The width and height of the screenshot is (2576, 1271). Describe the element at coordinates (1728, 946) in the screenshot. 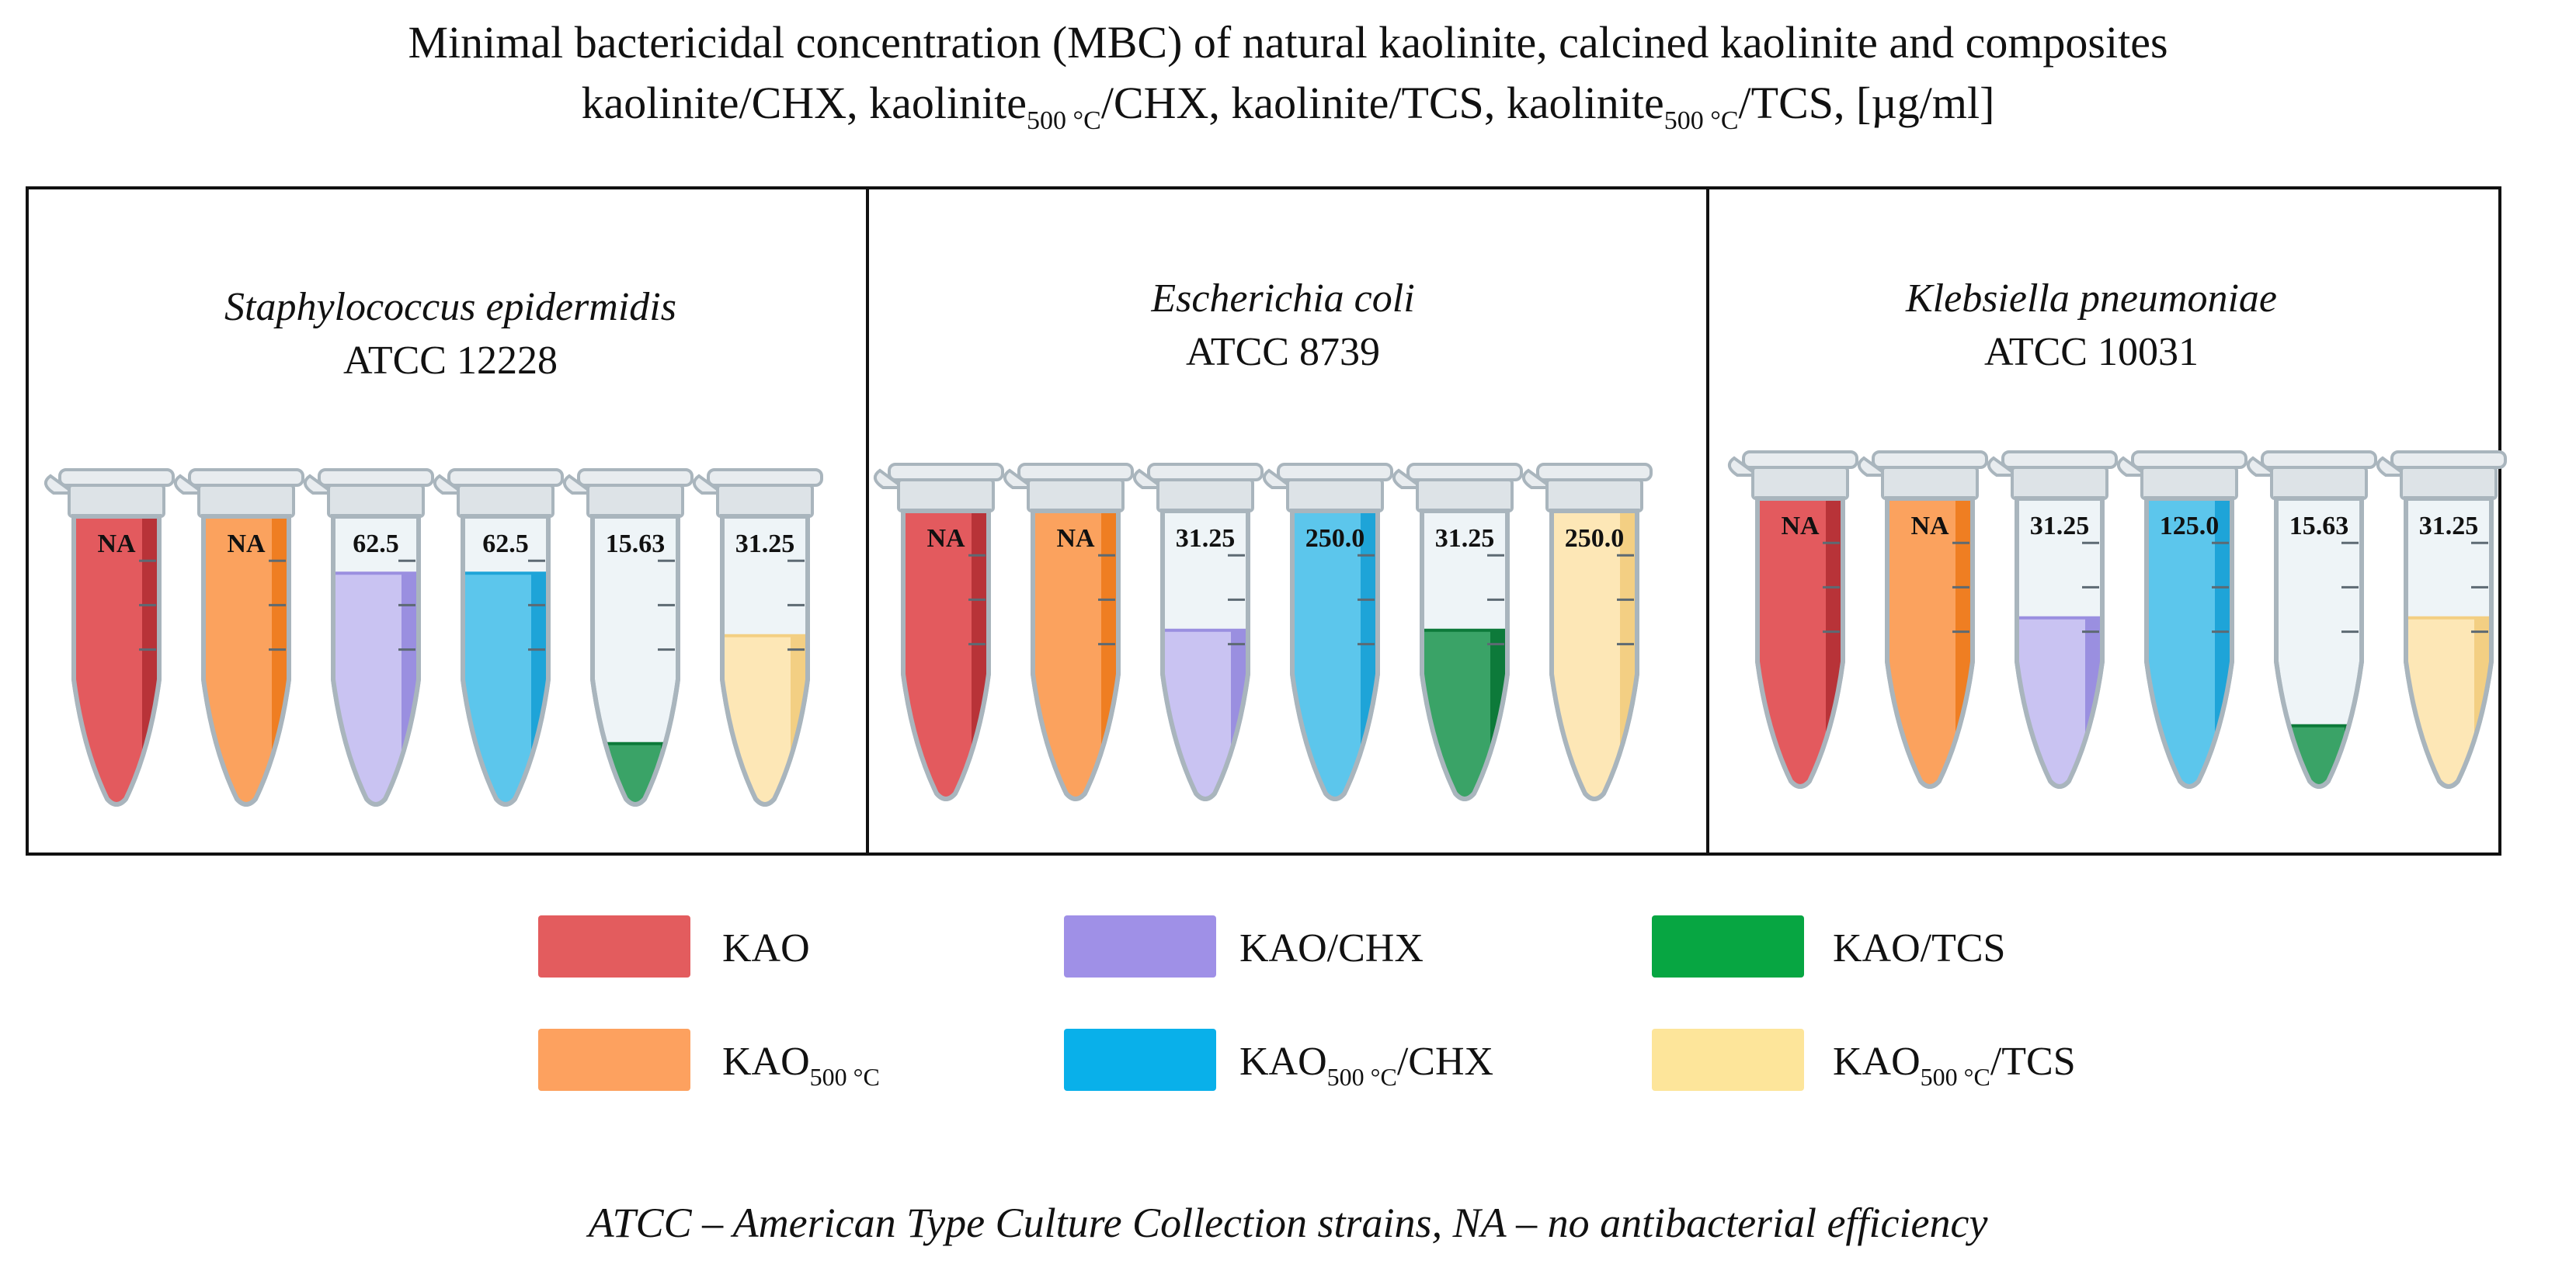

I see `legend-swatch-kao-tcs` at that location.